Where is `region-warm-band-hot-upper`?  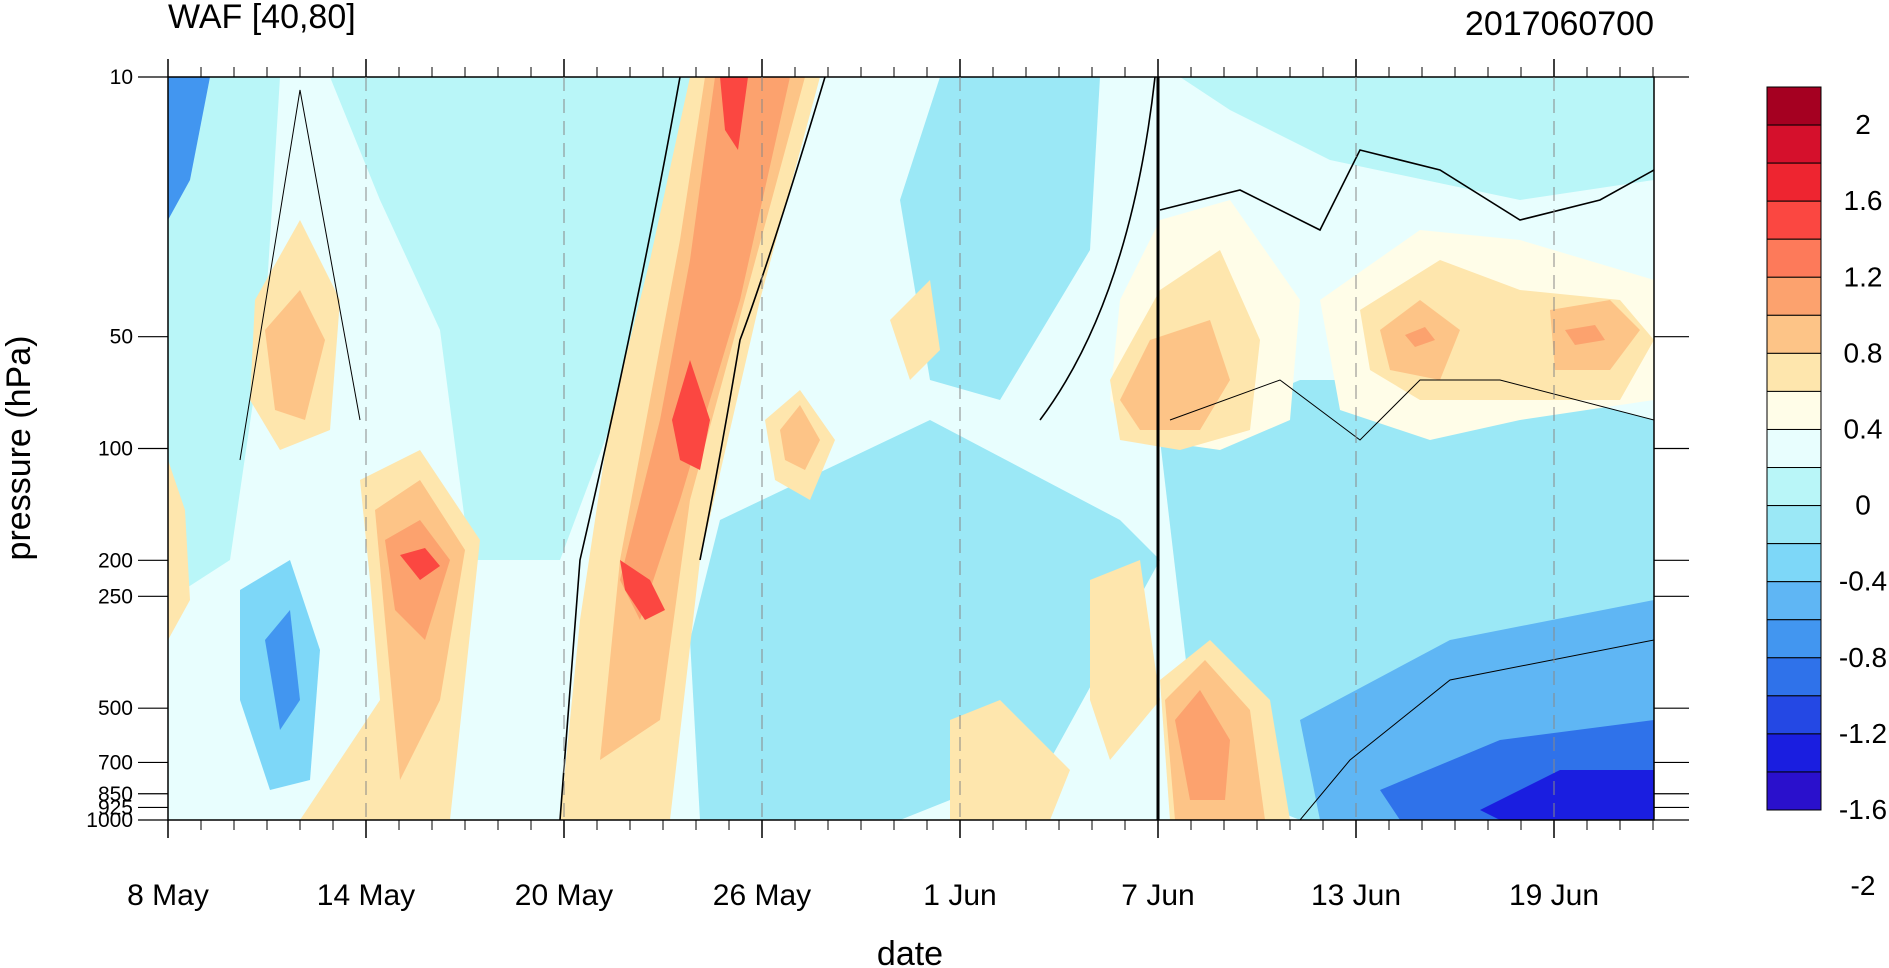 region-warm-band-hot-upper is located at coordinates (691, 415).